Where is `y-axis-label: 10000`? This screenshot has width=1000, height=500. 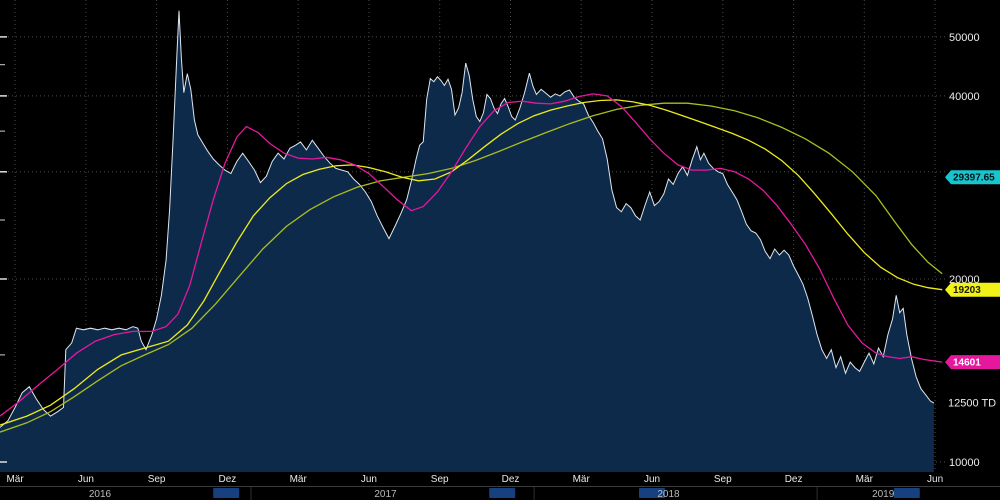 y-axis-label: 10000 is located at coordinates (964, 463).